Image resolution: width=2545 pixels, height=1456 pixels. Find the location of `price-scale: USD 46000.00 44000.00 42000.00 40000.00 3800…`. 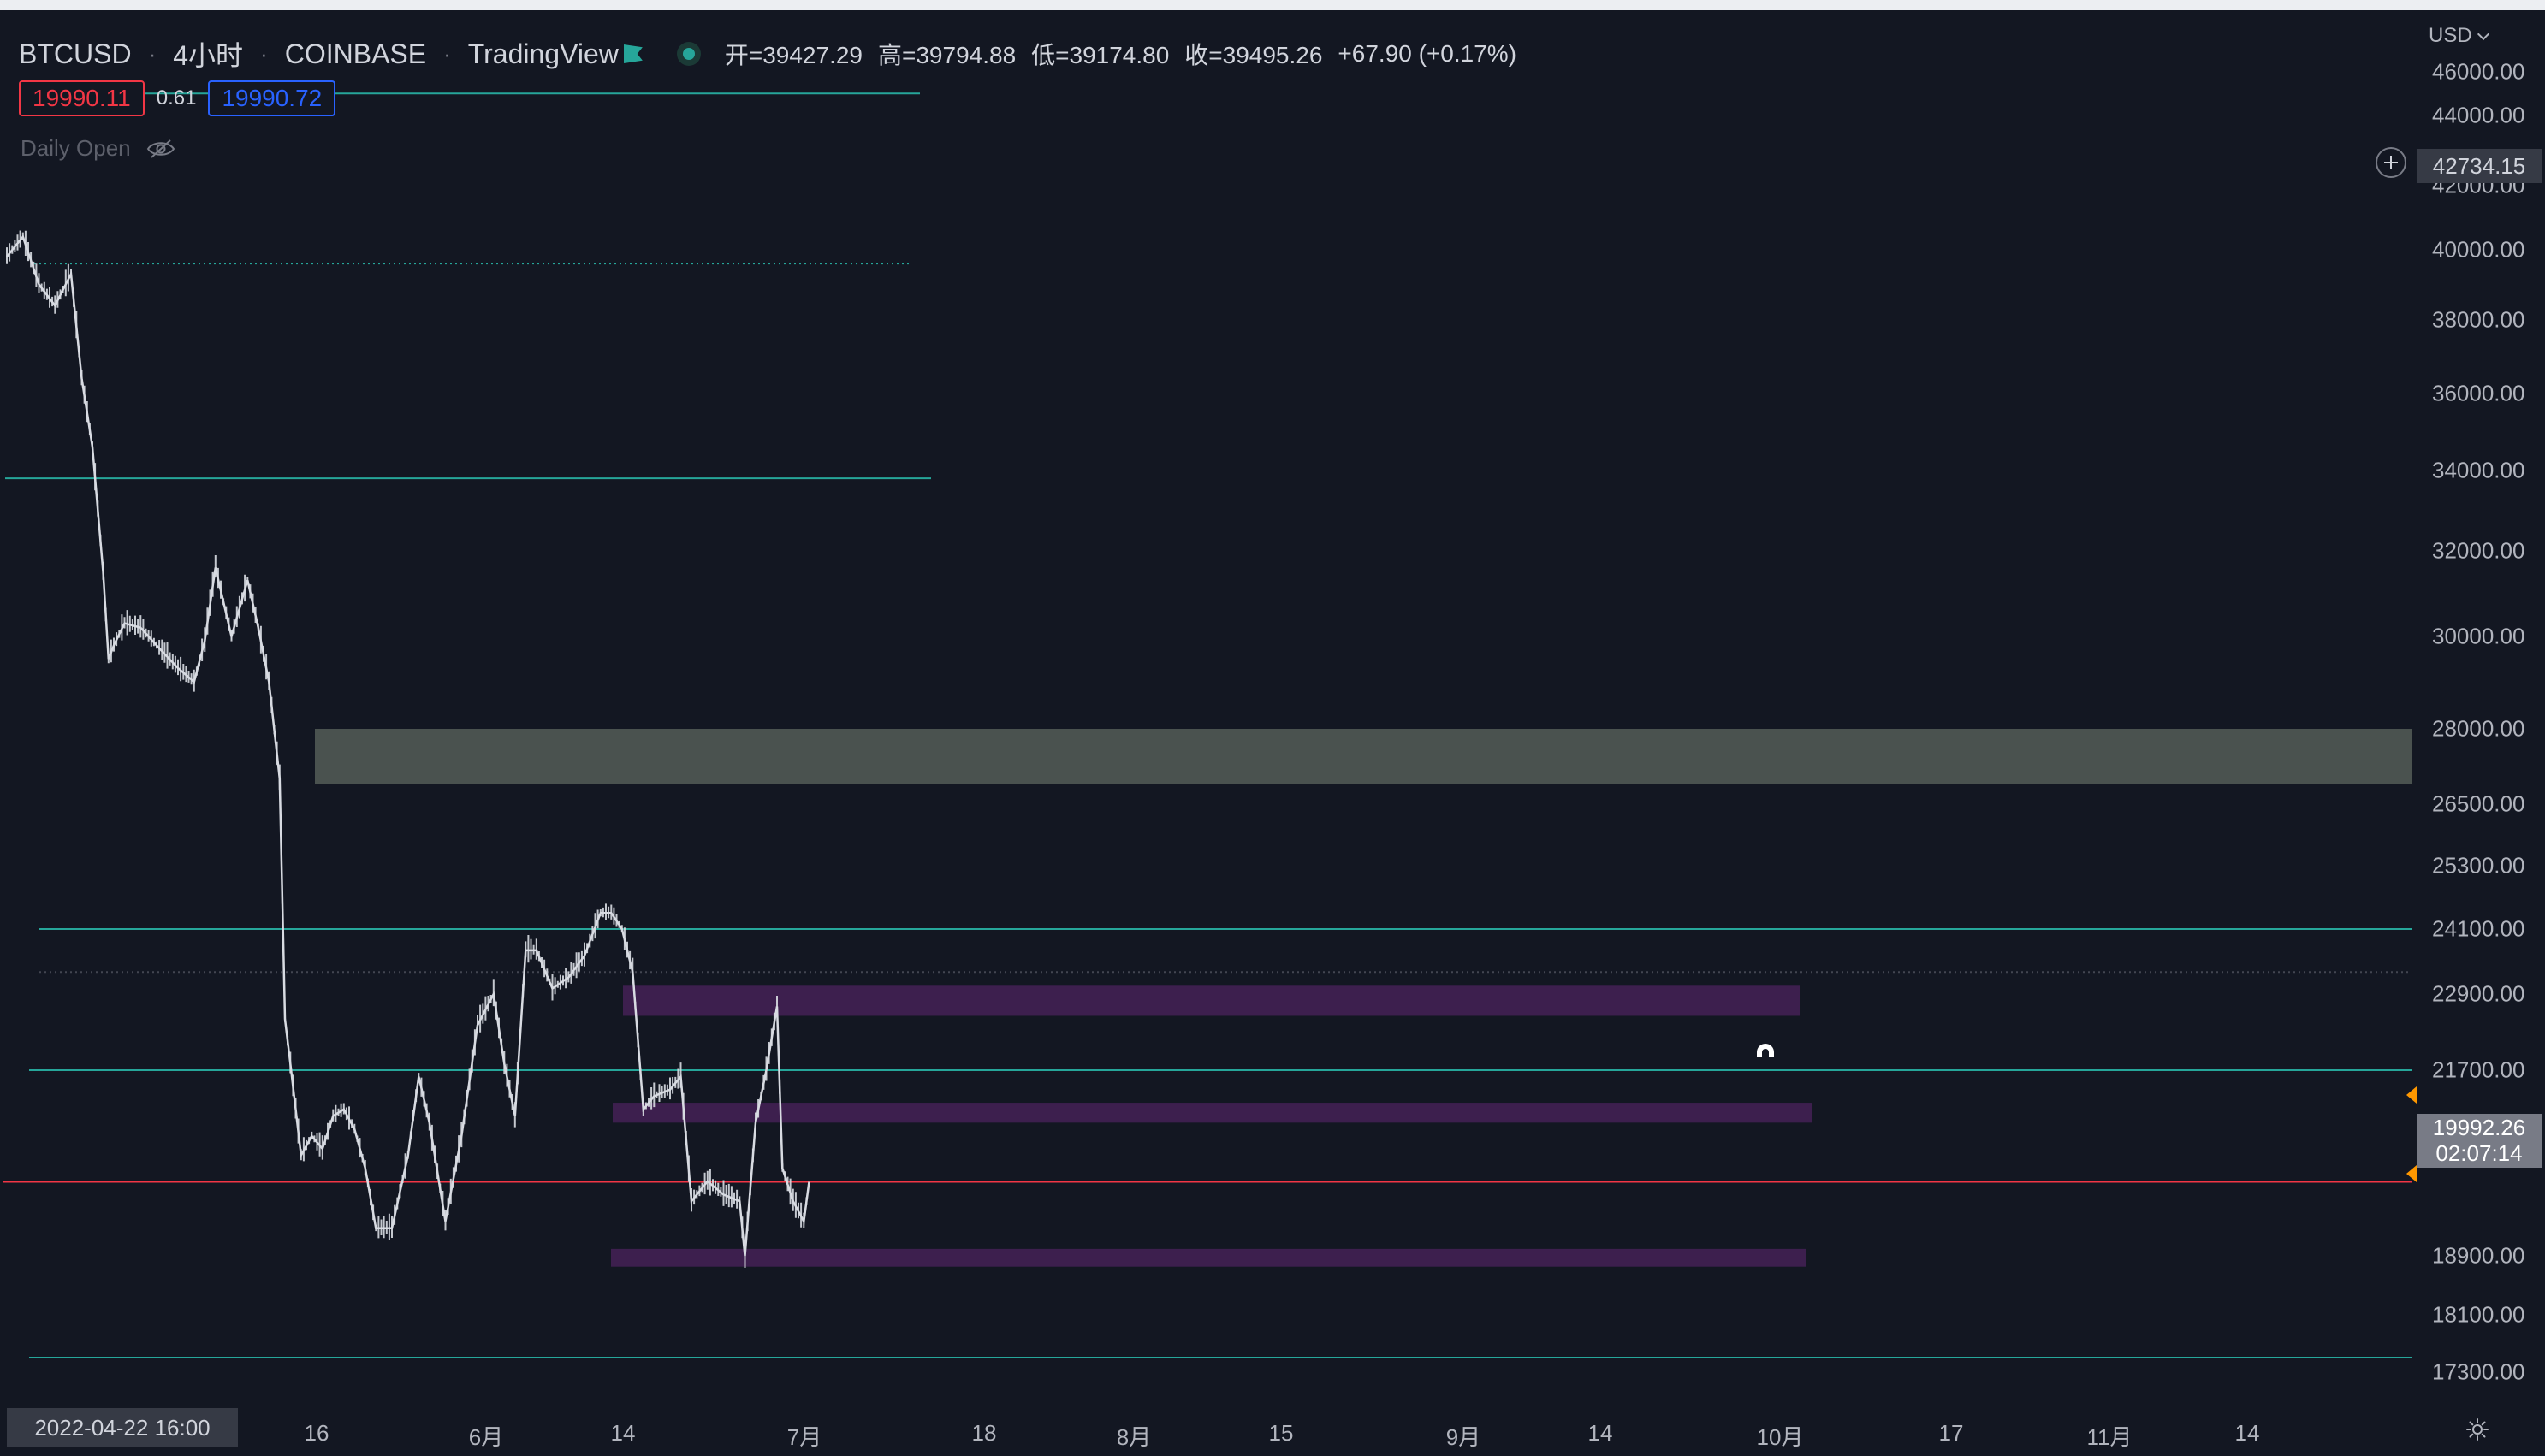

price-scale: USD 46000.00 44000.00 42000.00 40000.00 3800… is located at coordinates (2475, 726).